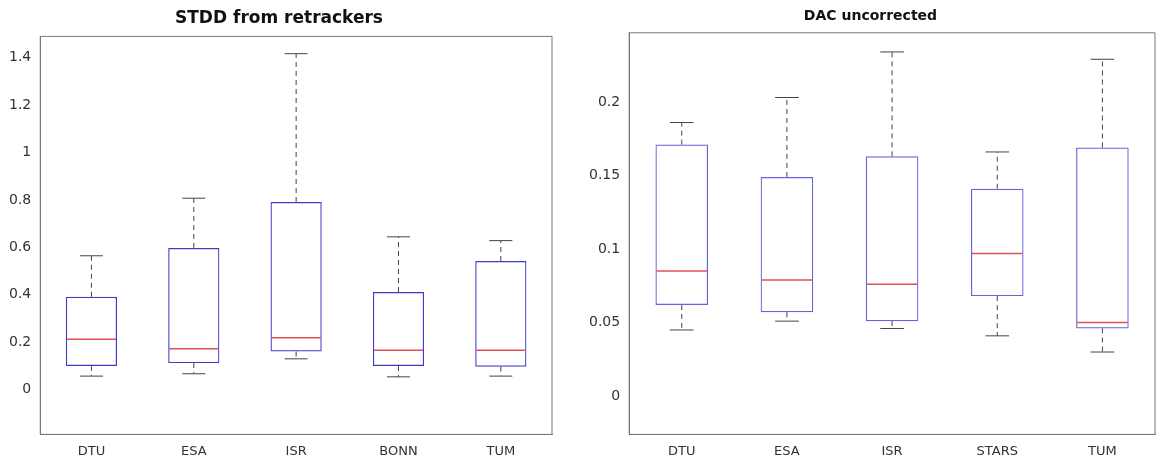  Describe the element at coordinates (605, 321) in the screenshot. I see `y-tick-label: 0.05` at that location.